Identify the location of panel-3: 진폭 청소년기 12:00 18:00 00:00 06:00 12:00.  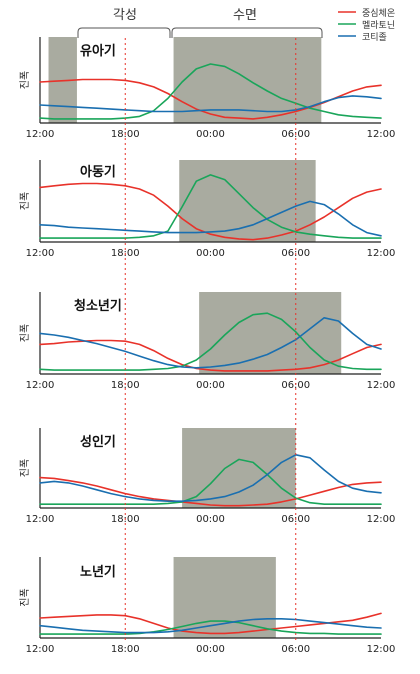
(207, 341).